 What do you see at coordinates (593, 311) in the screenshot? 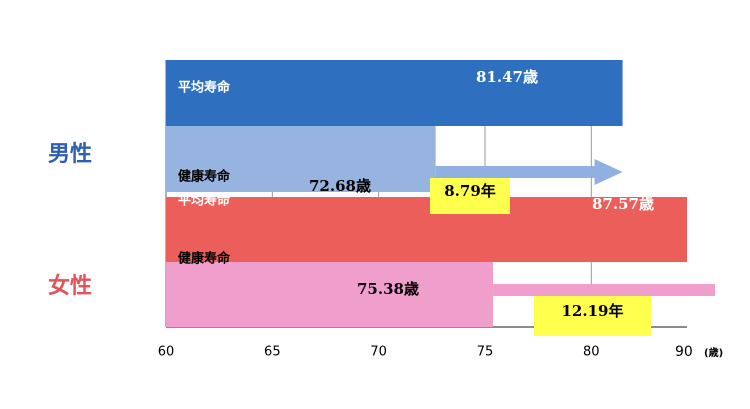
I see `gap-label: 12.19年` at bounding box center [593, 311].